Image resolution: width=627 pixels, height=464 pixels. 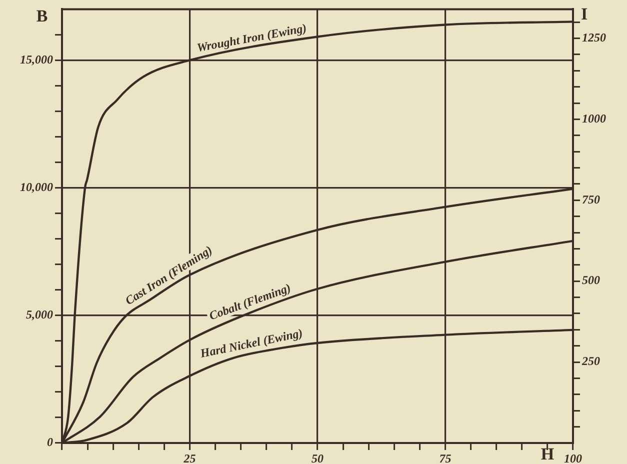 What do you see at coordinates (252, 37) in the screenshot?
I see `text: Wrought Iron (Ewing)` at bounding box center [252, 37].